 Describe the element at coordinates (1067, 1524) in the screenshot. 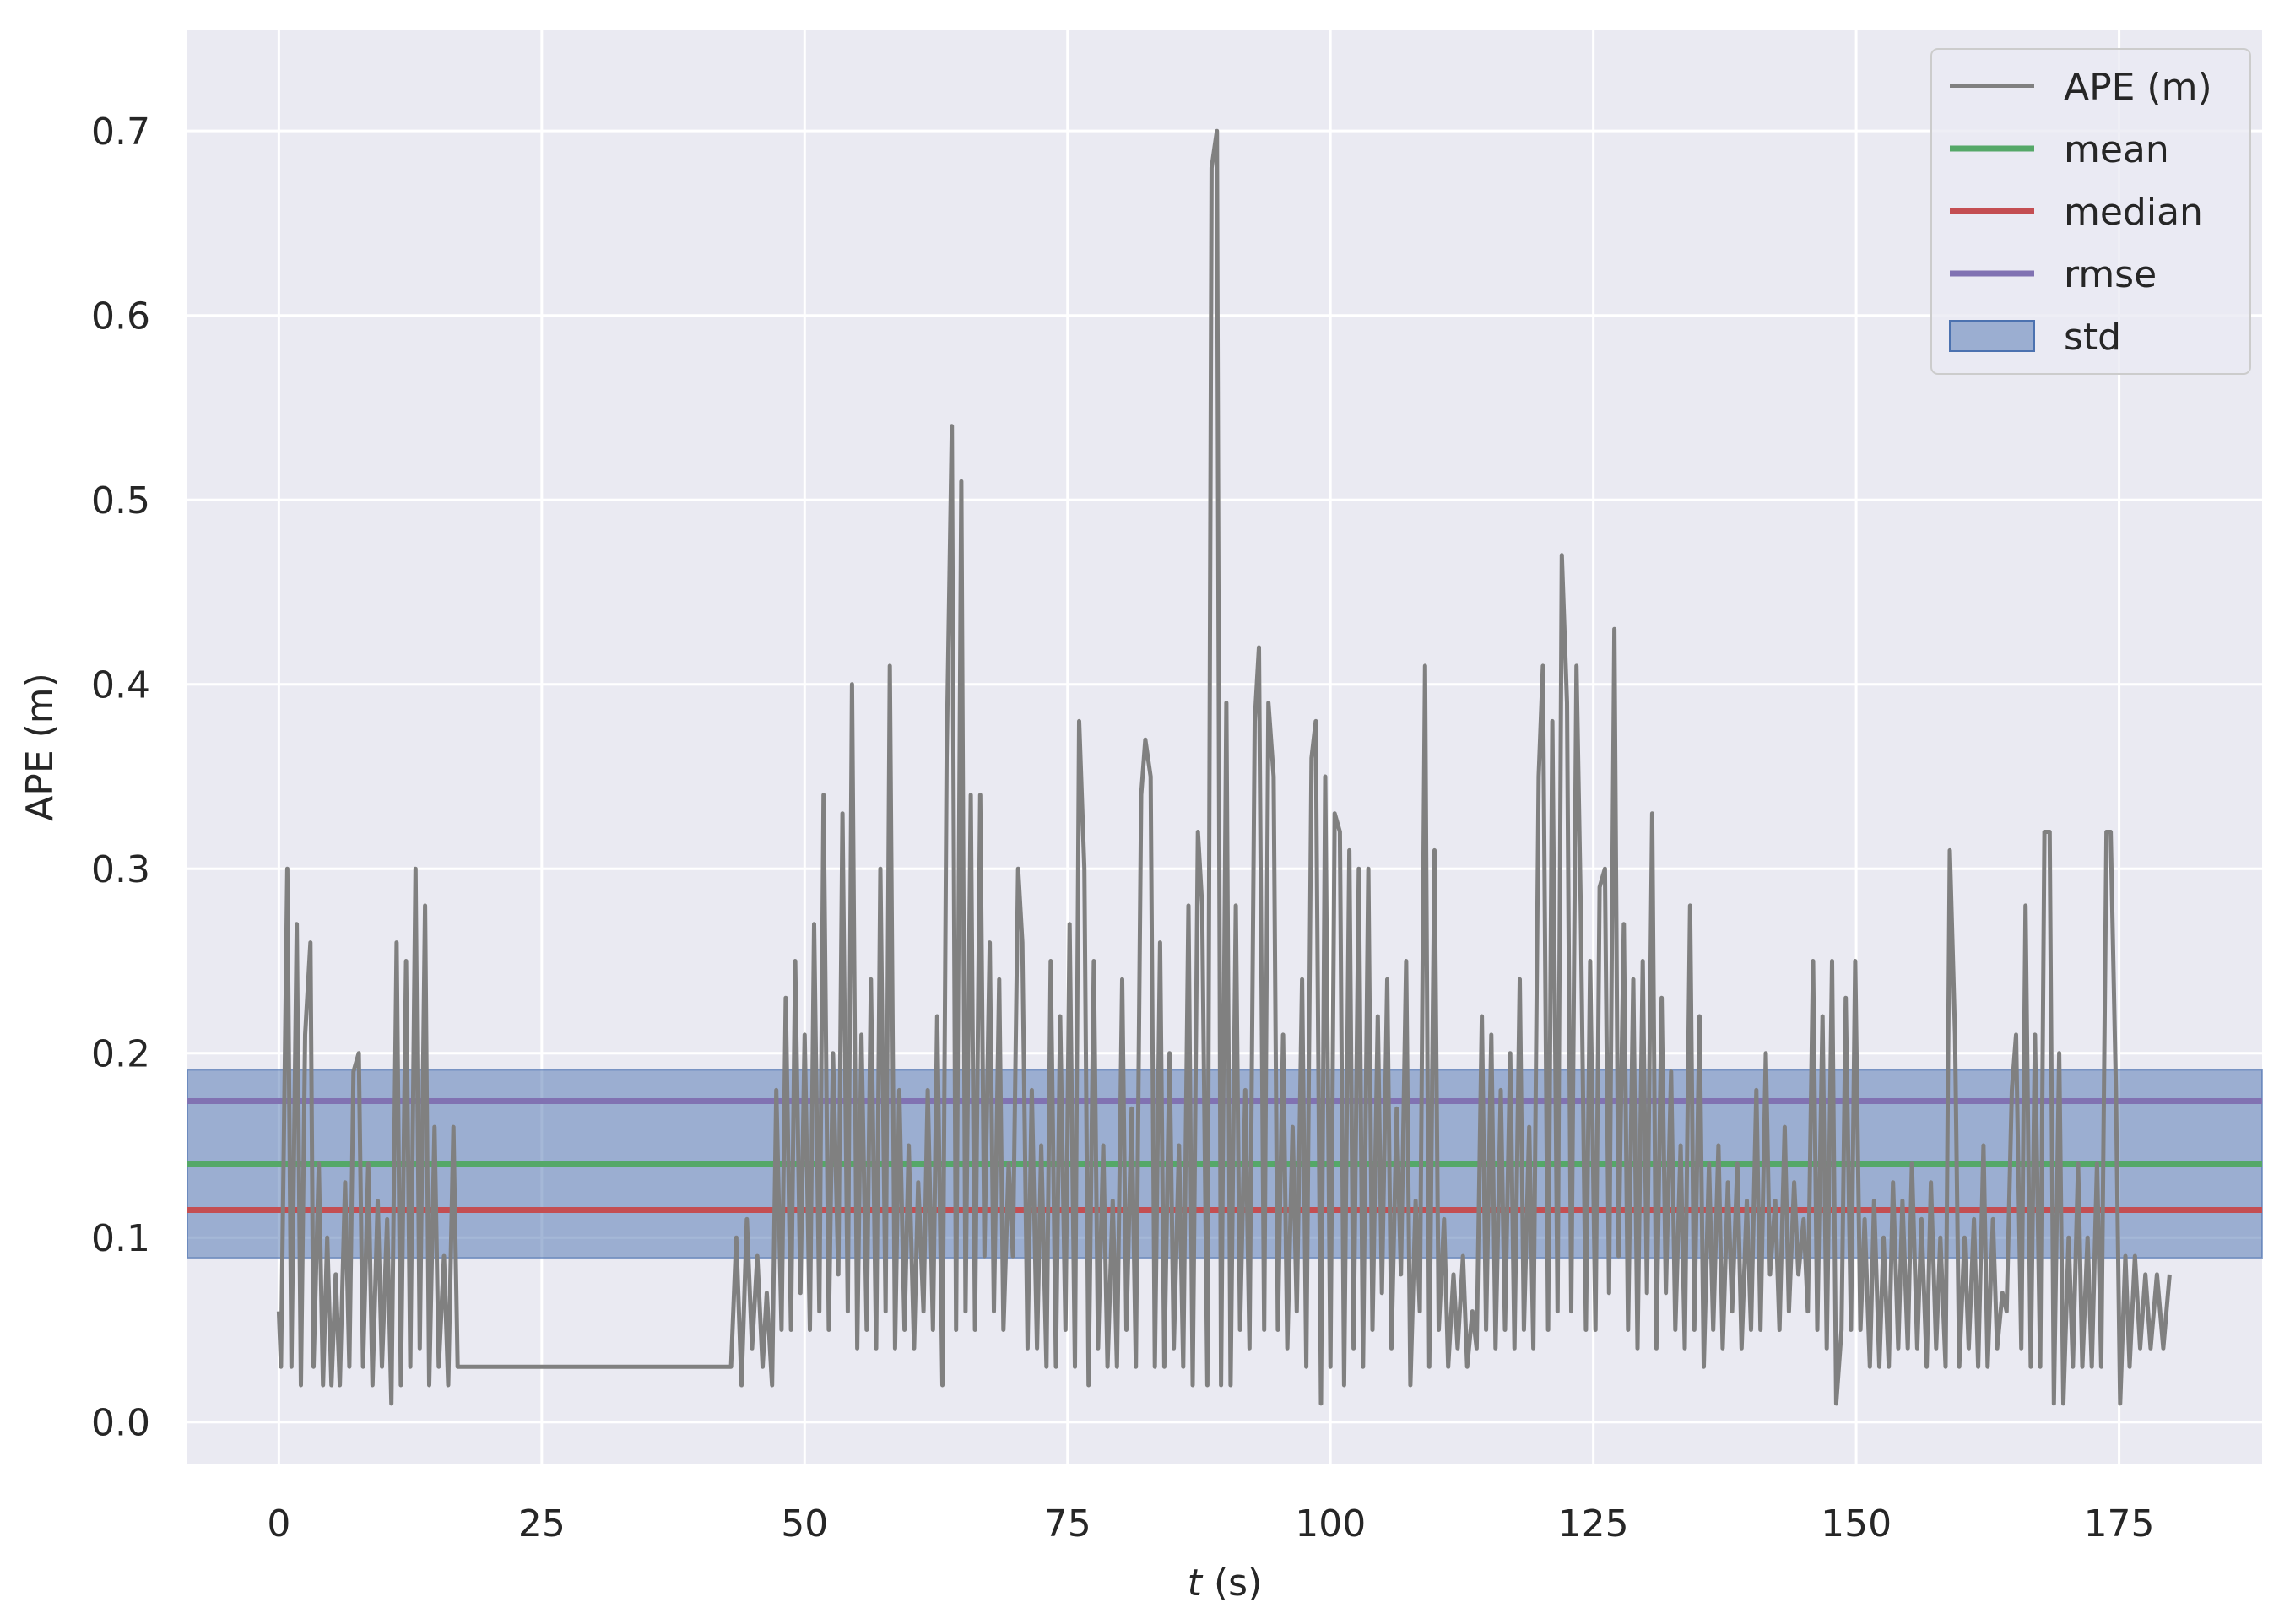

I see `x-tick-label: 75` at that location.